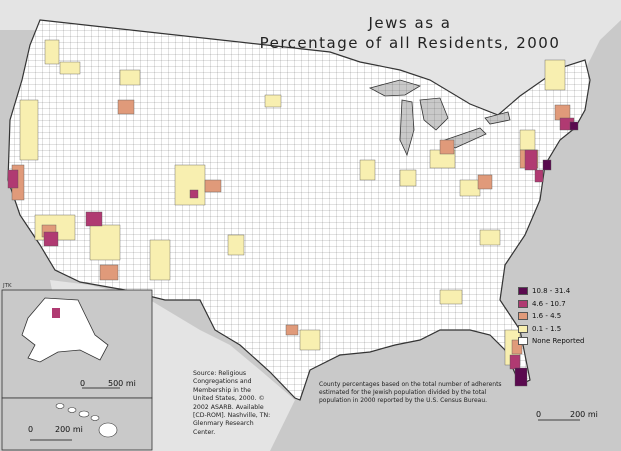 The width and height of the screenshot is (621, 451). Describe the element at coordinates (551, 291) in the screenshot. I see `legend-label: 10.8 - 31.4` at that location.